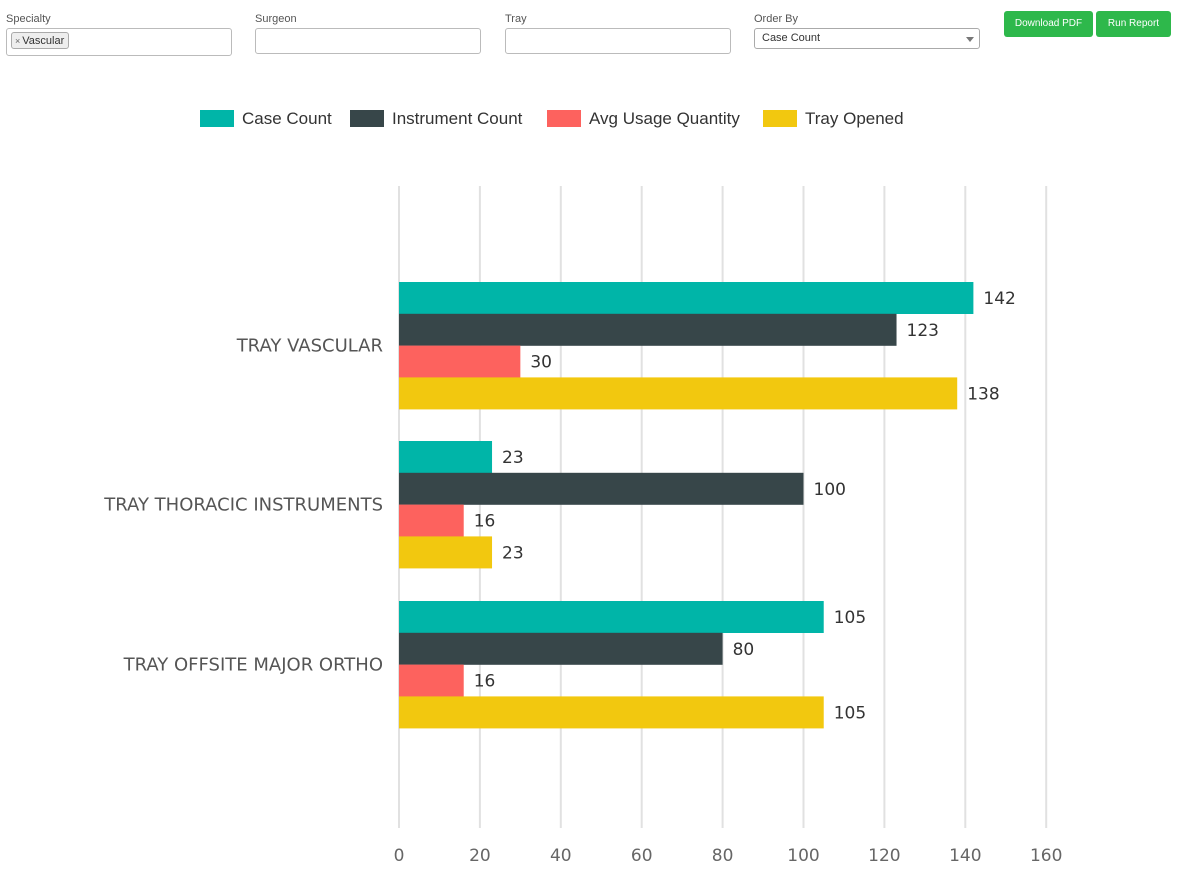  What do you see at coordinates (854, 118) in the screenshot?
I see `legend-label: Tray Opened` at bounding box center [854, 118].